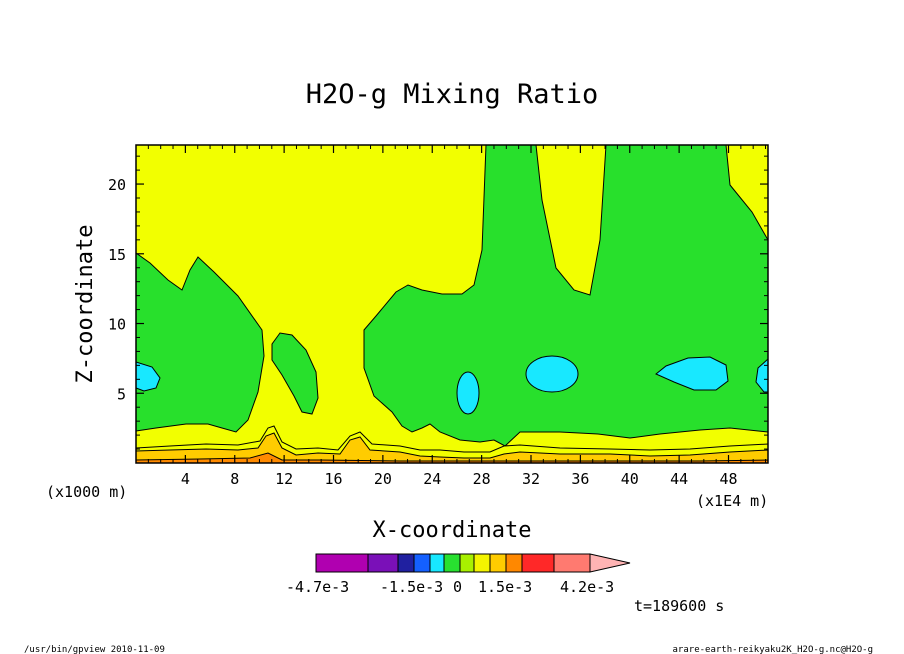 Image resolution: width=904 pixels, height=654 pixels. I want to click on x-tick-label: 40, so click(630, 479).